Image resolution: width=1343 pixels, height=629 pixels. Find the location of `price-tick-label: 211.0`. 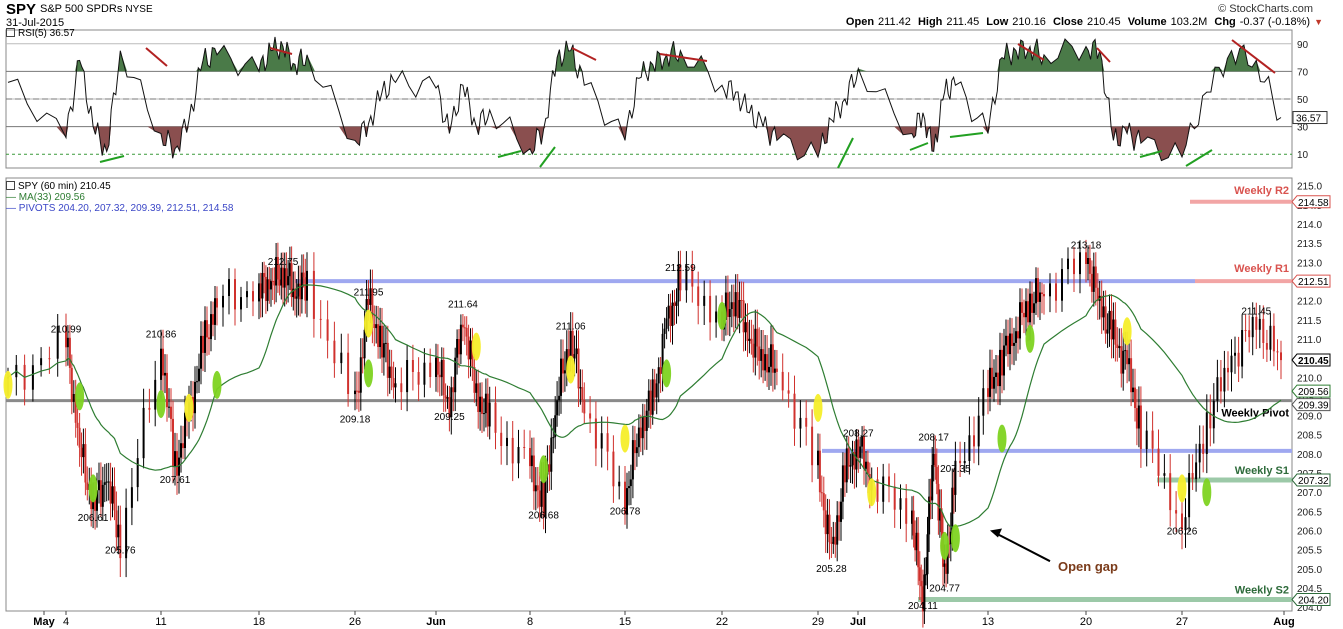

price-tick-label: 211.0 is located at coordinates (1309, 340).